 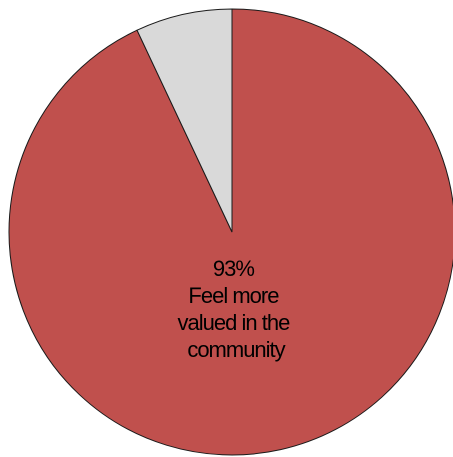 I want to click on slice-label-line-1: 93%, so click(x=233, y=268).